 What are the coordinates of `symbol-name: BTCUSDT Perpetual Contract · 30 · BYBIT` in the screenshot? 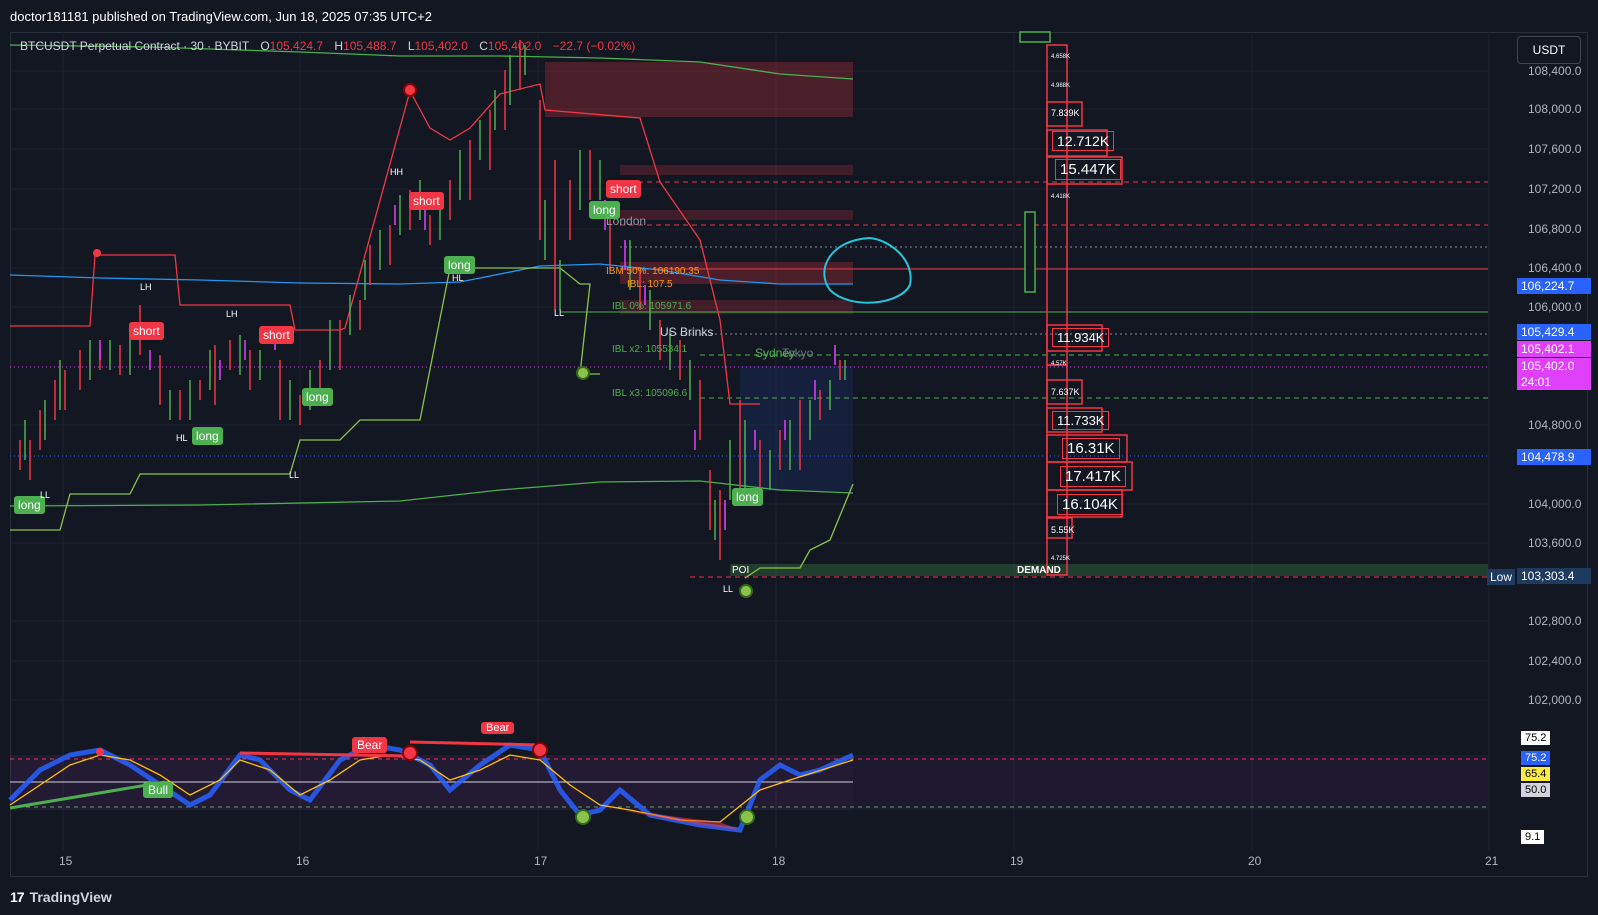 It's located at (134, 46).